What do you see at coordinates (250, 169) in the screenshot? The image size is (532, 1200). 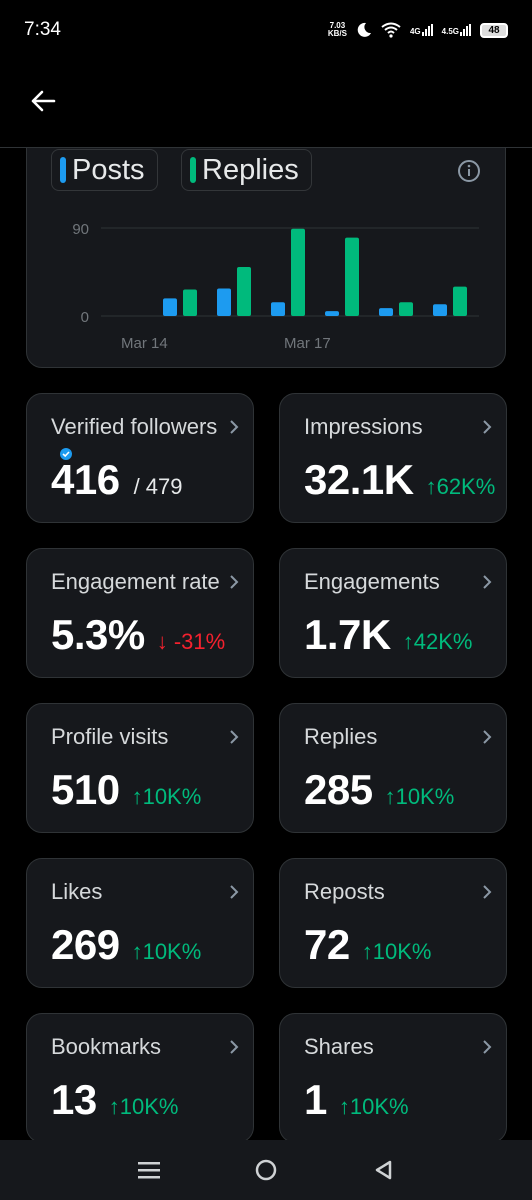 I see `legend-replies-label: Replies` at bounding box center [250, 169].